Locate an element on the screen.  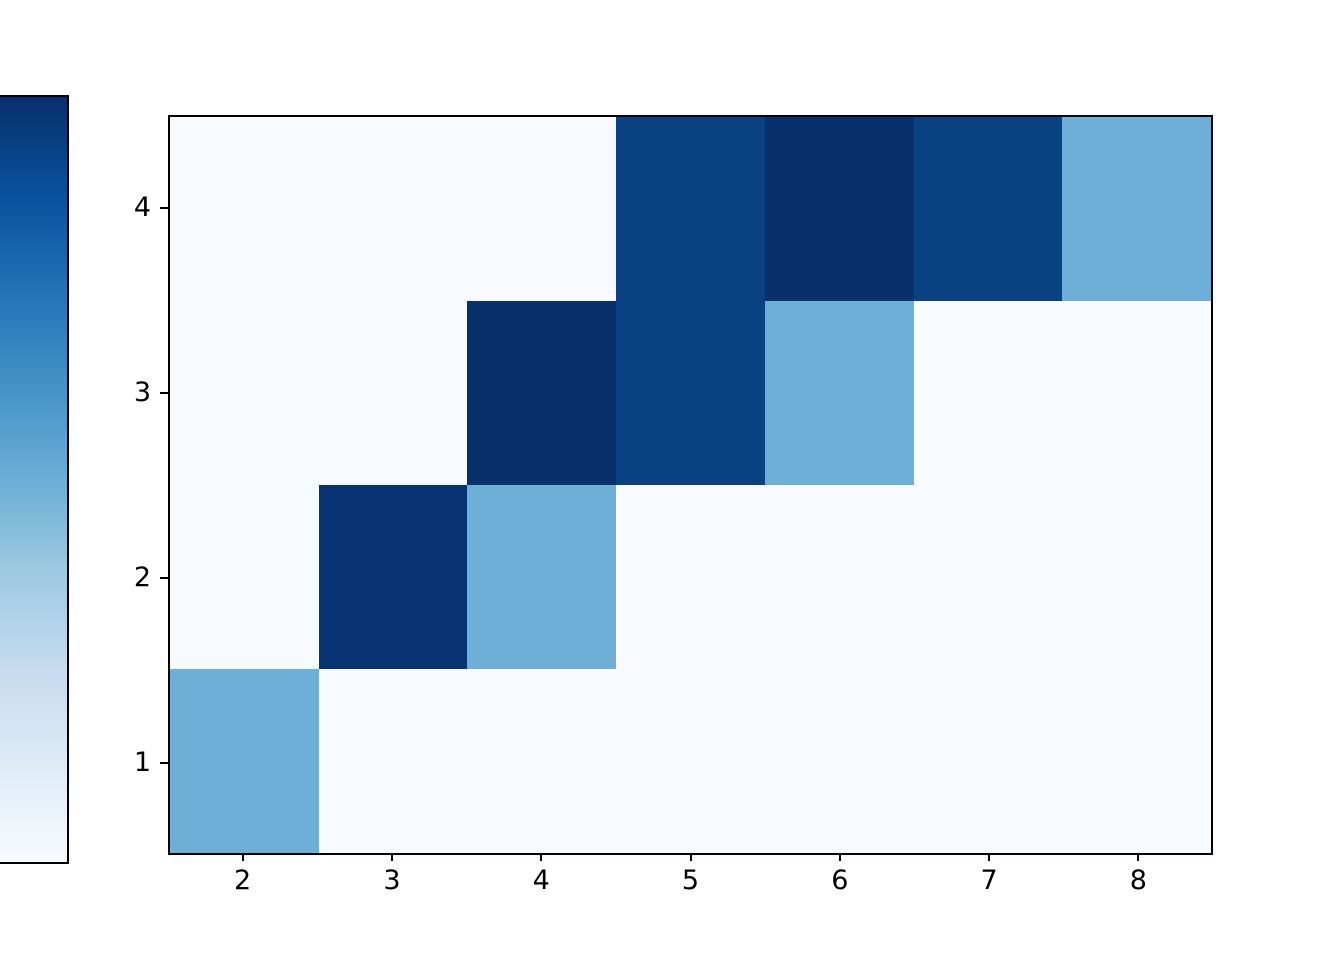
colorbar is located at coordinates (34, 479).